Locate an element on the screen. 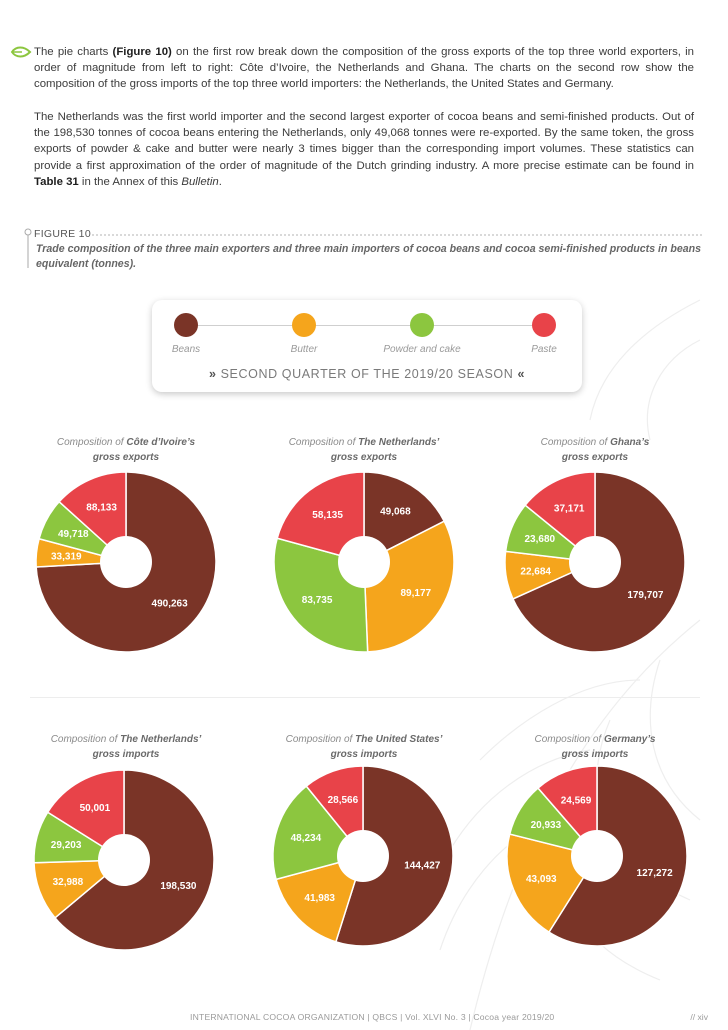 Image resolution: width=728 pixels, height=1030 pixels. figure-number: FIGURE 10 is located at coordinates (62, 234).